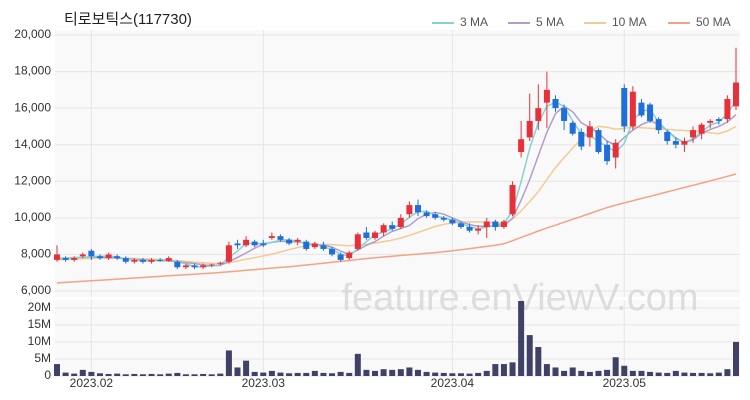  I want to click on x-tick-label: 2023.05, so click(625, 383).